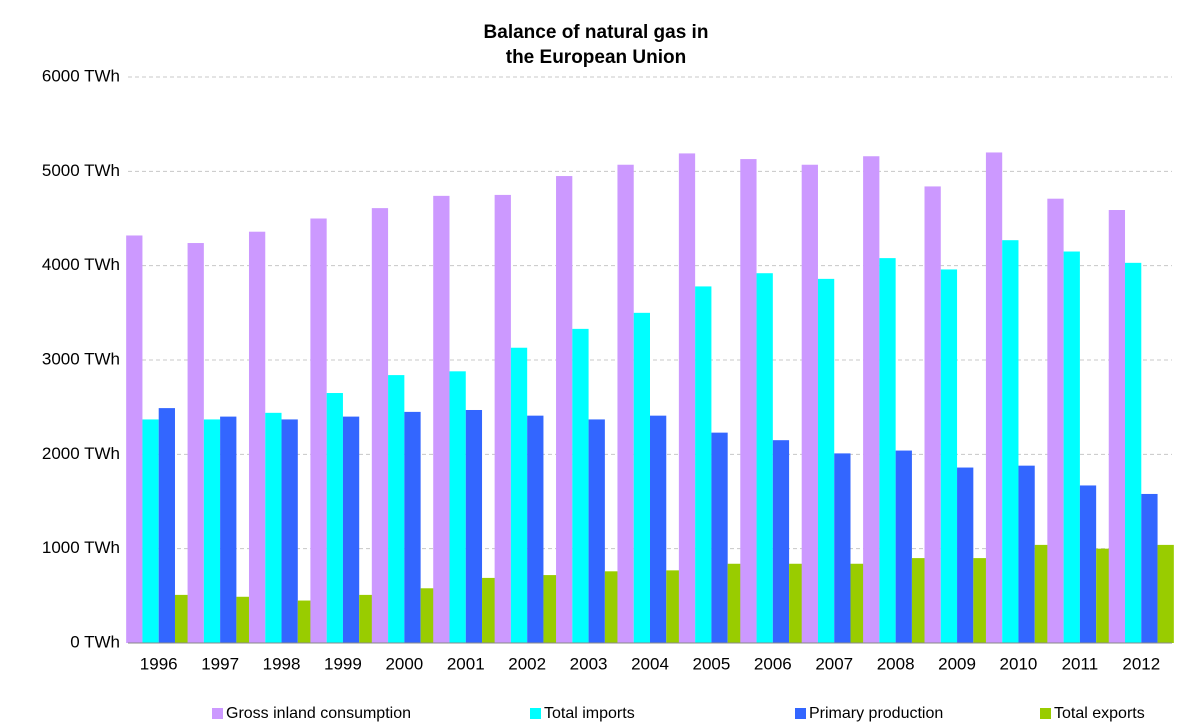  I want to click on x-tick-label: 2011, so click(1080, 663).